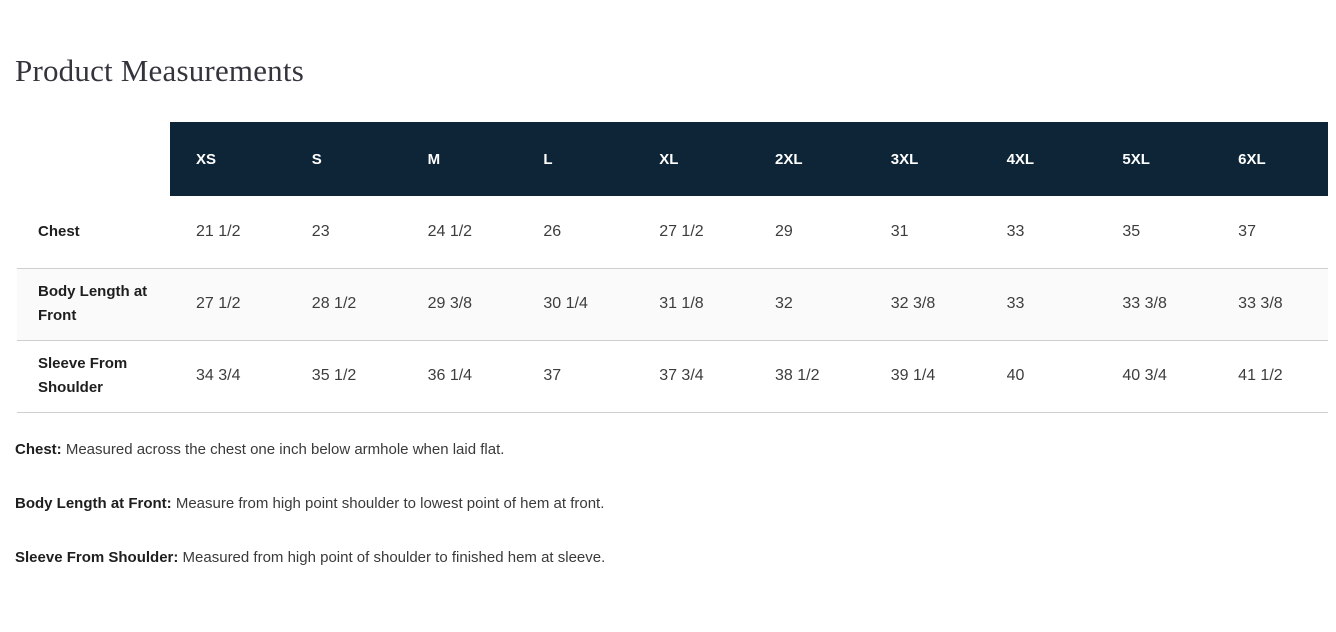 Image resolution: width=1336 pixels, height=632 pixels. I want to click on page-title: Product Measurements, so click(159, 70).